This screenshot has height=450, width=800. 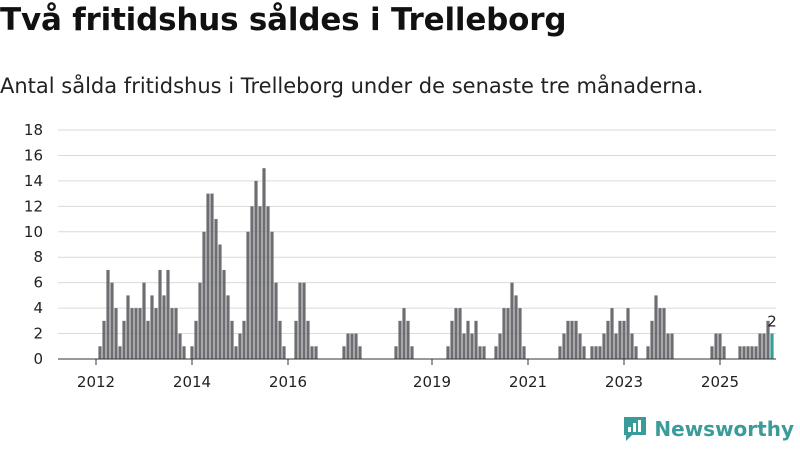 What do you see at coordinates (33, 130) in the screenshot?
I see `y-tick-label: 18` at bounding box center [33, 130].